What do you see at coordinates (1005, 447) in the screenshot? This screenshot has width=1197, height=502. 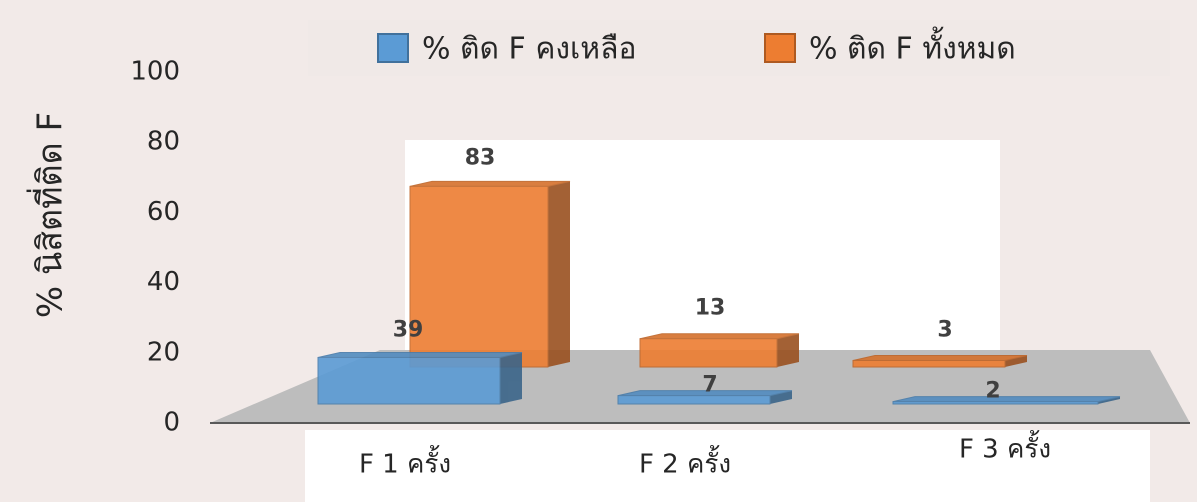 I see `x-tick-label: F 3 ครั้ง` at bounding box center [1005, 447].